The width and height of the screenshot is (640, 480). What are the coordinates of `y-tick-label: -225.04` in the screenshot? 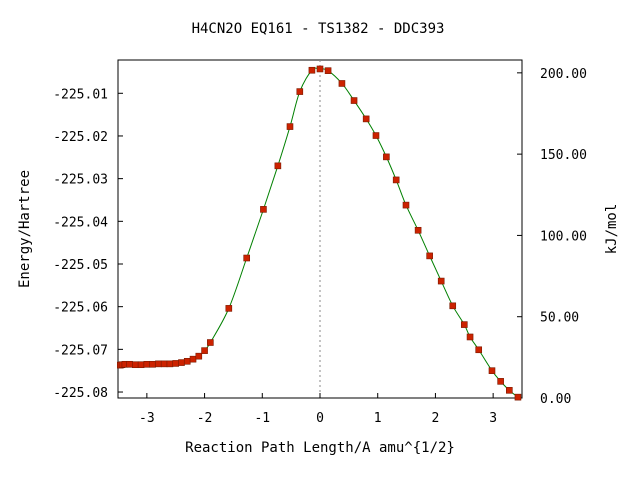 It's located at (80, 222).